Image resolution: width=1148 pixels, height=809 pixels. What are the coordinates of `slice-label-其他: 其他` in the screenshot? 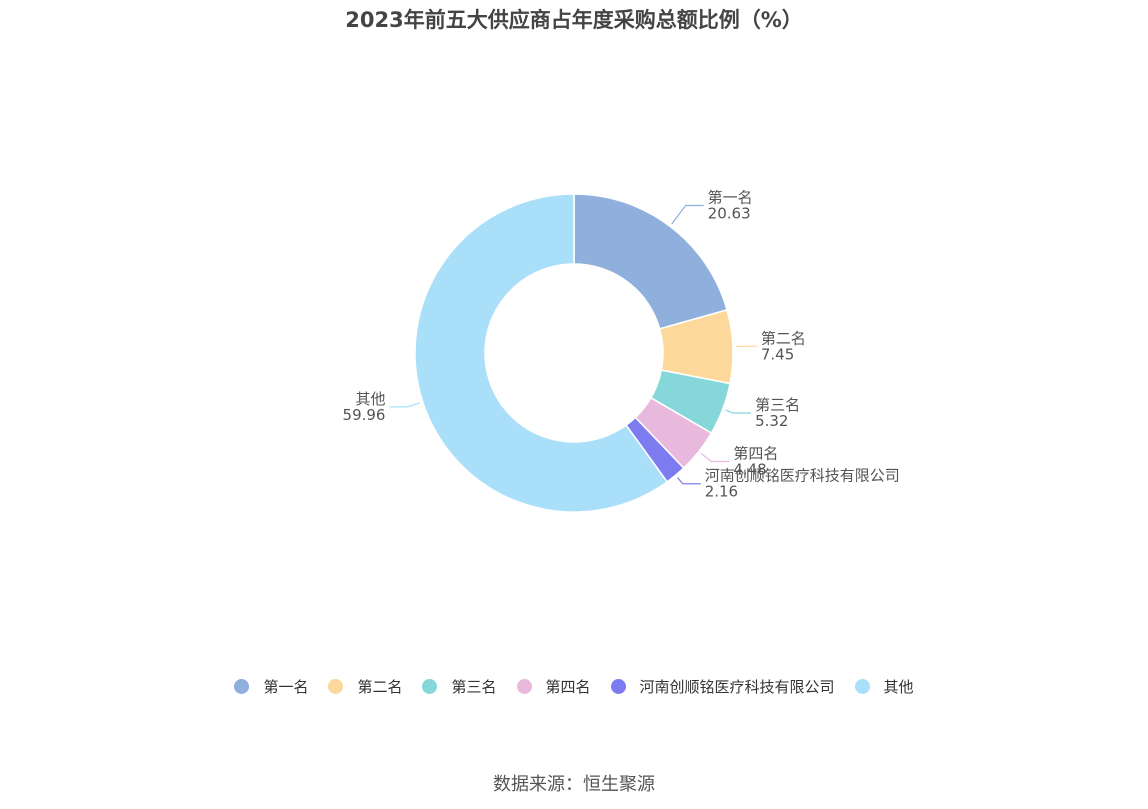 It's located at (370, 399).